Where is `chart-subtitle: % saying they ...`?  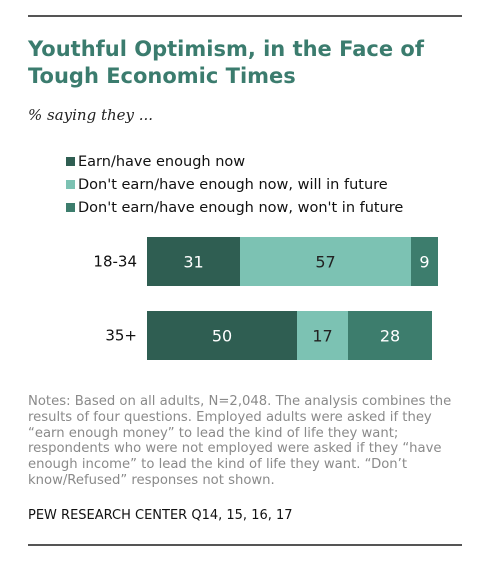 chart-subtitle: % saying they ... is located at coordinates (91, 115).